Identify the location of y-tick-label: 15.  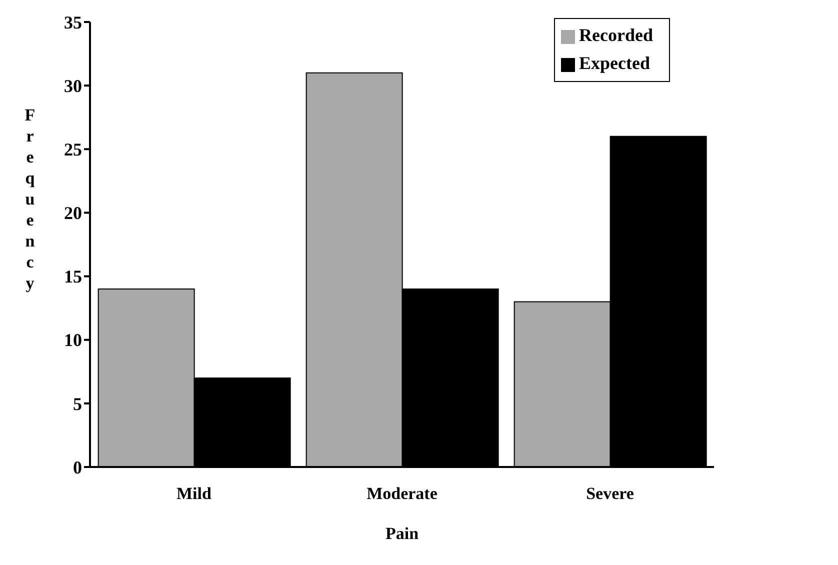
(73, 276).